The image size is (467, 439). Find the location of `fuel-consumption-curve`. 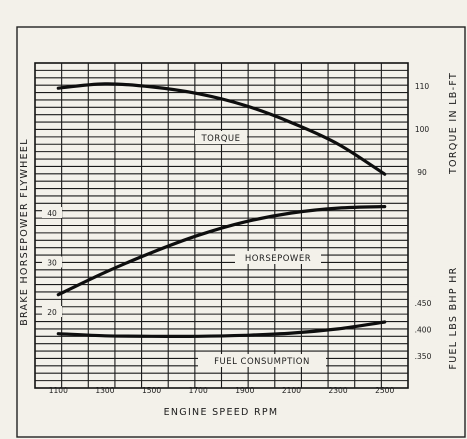

fuel-consumption-curve is located at coordinates (221, 329).